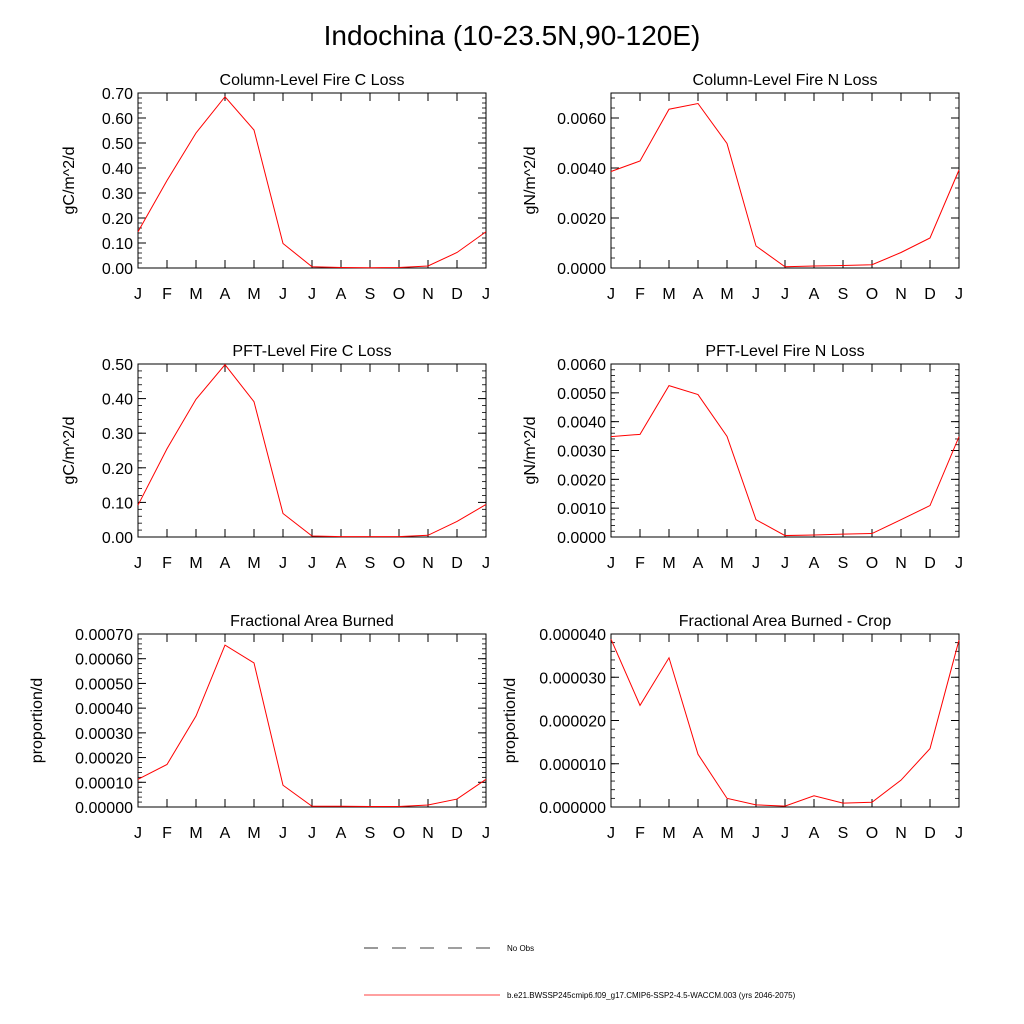 This screenshot has width=1024, height=1024. Describe the element at coordinates (785, 621) in the screenshot. I see `chart-title: Fractional Area Burned - Crop` at that location.